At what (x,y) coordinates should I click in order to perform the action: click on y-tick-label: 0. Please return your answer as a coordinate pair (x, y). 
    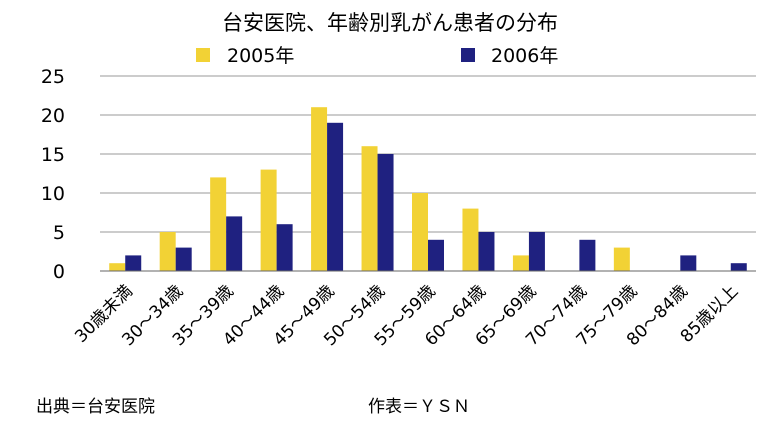
    Looking at the image, I should click on (59, 272).